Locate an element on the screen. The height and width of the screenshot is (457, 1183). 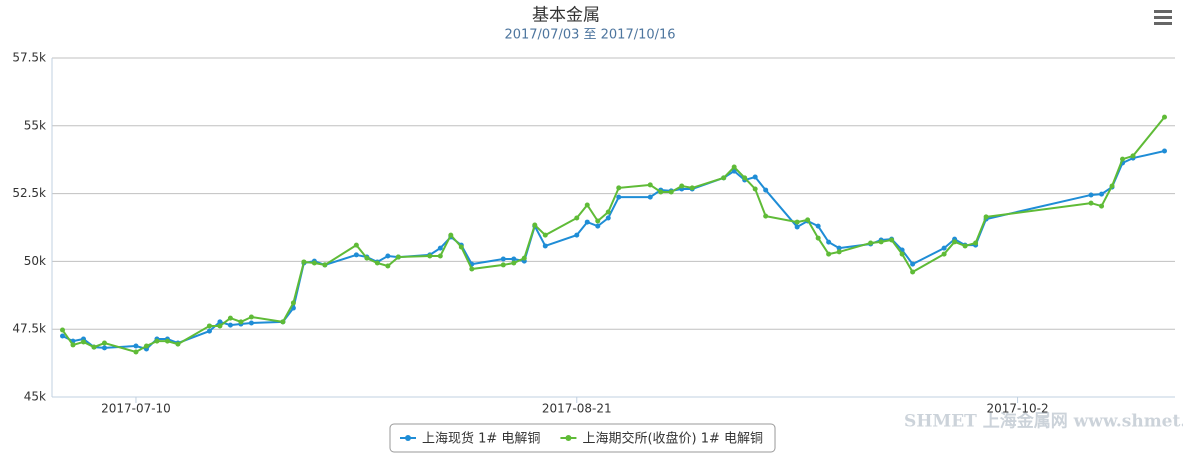
chart-subtitle: 2017/07/03 至 2017/10/16 is located at coordinates (589, 35).